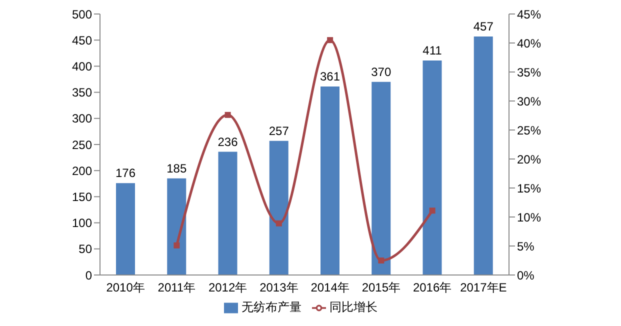 Image resolution: width=621 pixels, height=326 pixels. What do you see at coordinates (82, 40) in the screenshot?
I see `y-tick-label: 450` at bounding box center [82, 40].